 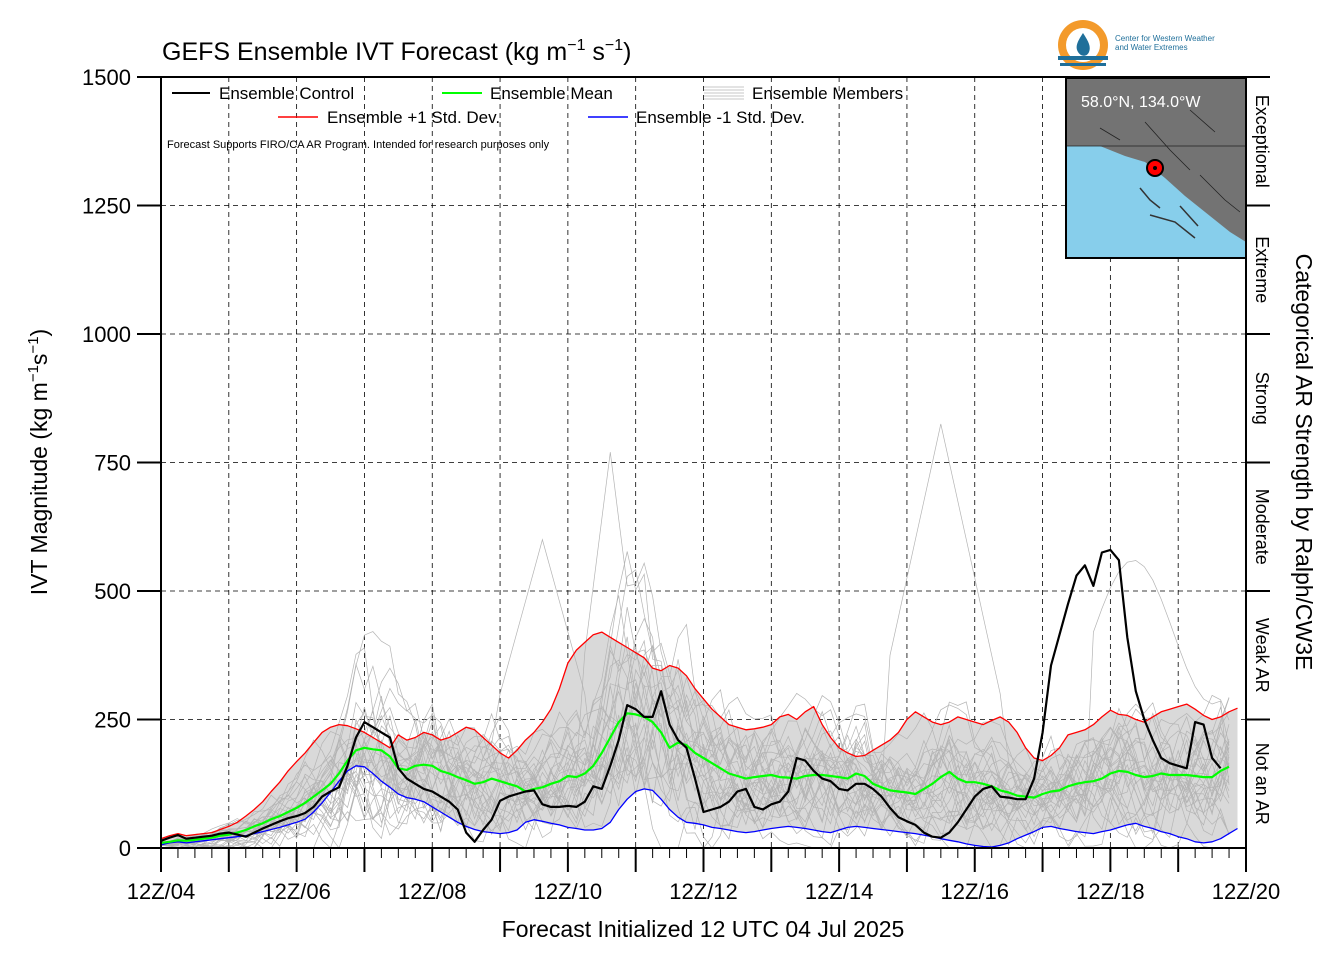 I want to click on y-axis: 0 250 500 750 1000 1250 1500, so click(x=121, y=463).